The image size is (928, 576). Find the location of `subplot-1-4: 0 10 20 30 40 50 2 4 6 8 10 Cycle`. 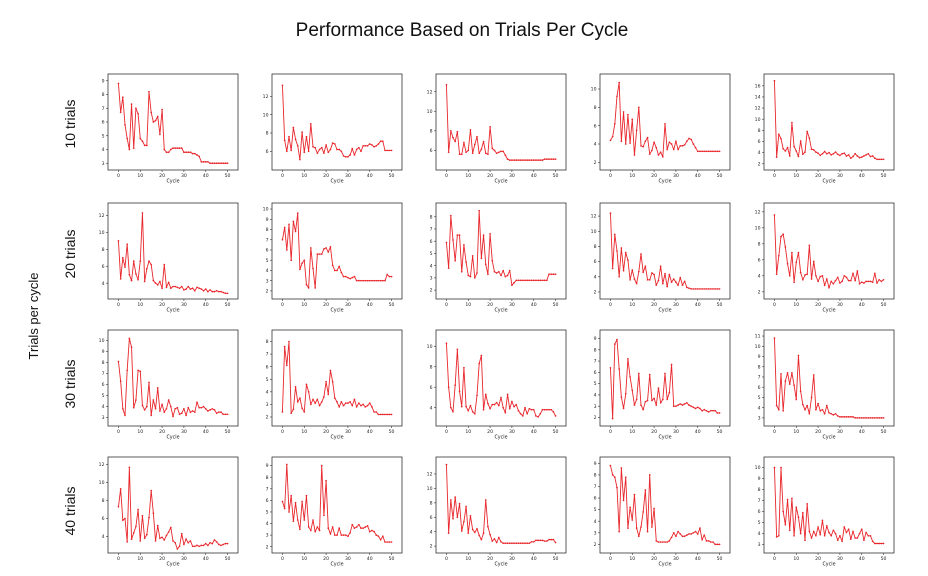

subplot-1-4: 0 10 20 30 40 50 2 4 6 8 10 Cycle is located at coordinates (661, 129).